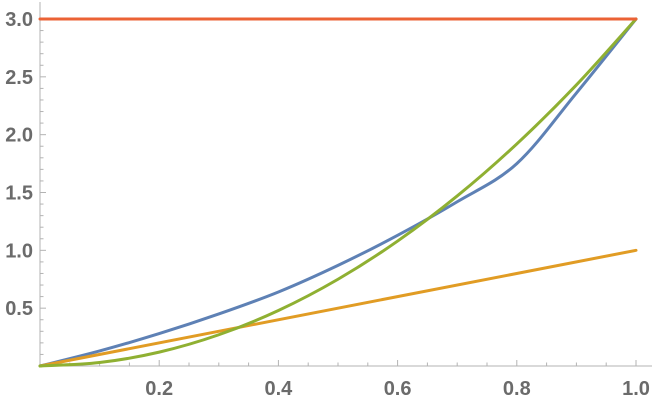 The height and width of the screenshot is (403, 654). What do you see at coordinates (19, 78) in the screenshot?
I see `y-tick-label: 2.5` at bounding box center [19, 78].